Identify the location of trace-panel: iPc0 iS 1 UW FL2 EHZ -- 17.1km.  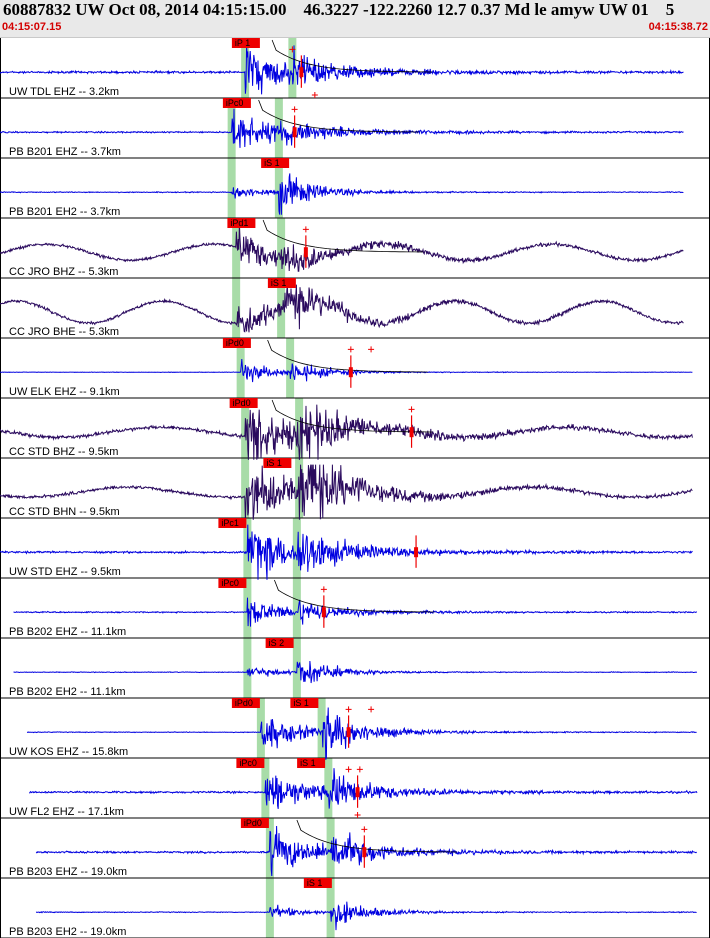
(355, 788).